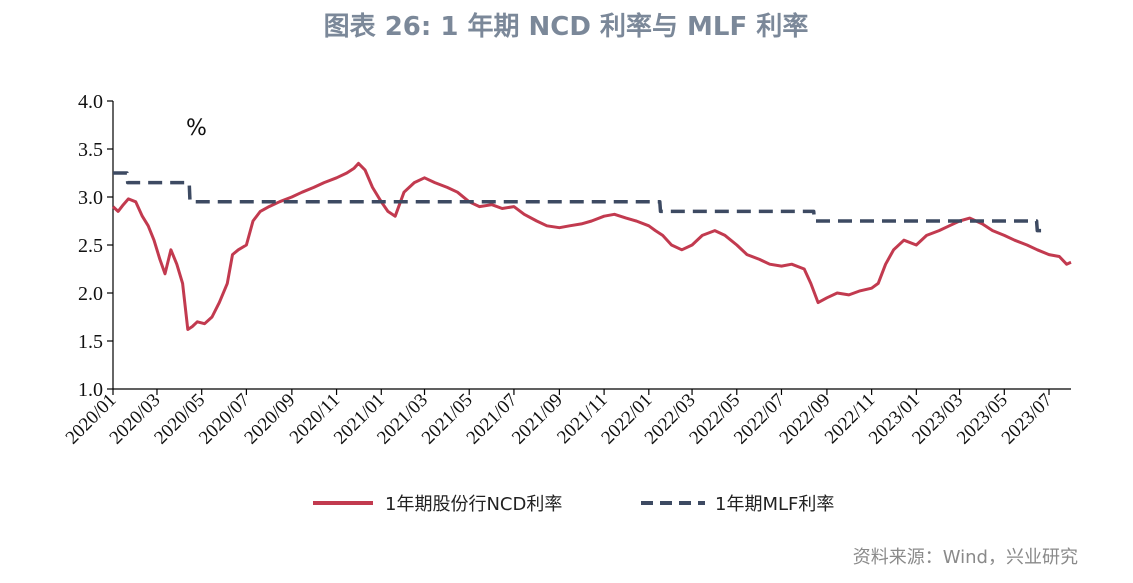 The image size is (1133, 583). What do you see at coordinates (90, 102) in the screenshot?
I see `y-tick-label: 4.0` at bounding box center [90, 102].